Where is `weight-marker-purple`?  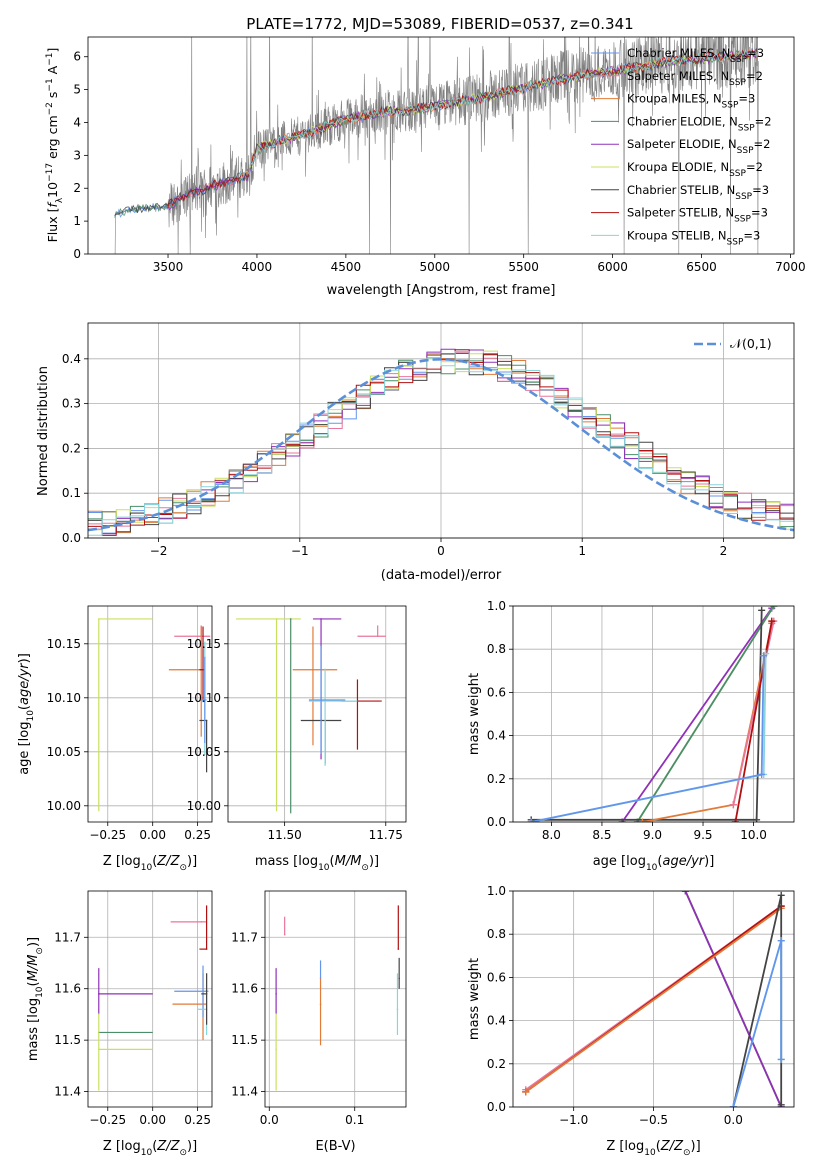 weight-marker-purple is located at coordinates (685, 893).